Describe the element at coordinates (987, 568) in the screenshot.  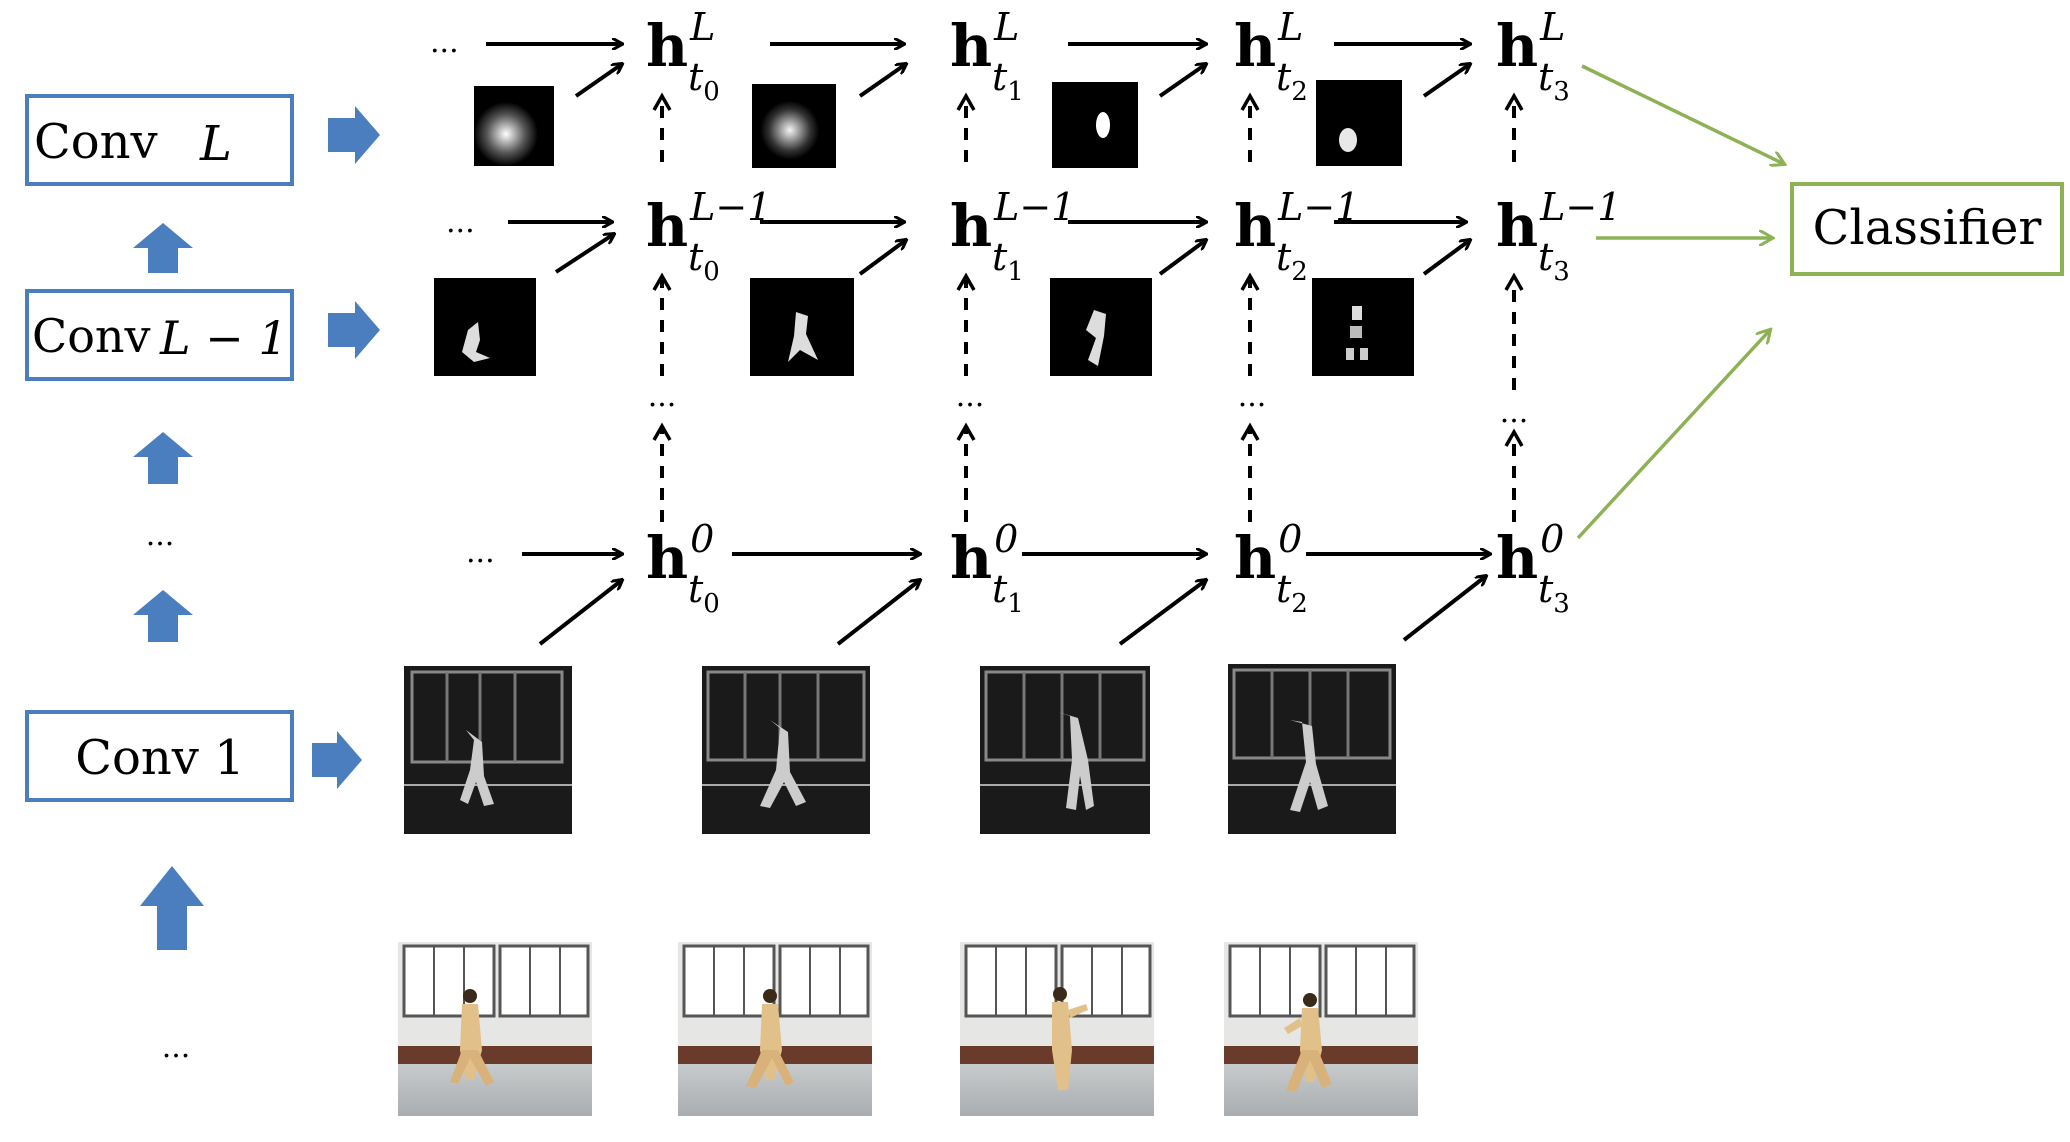
I see `hidden-state-0-t1: h0 t1` at that location.